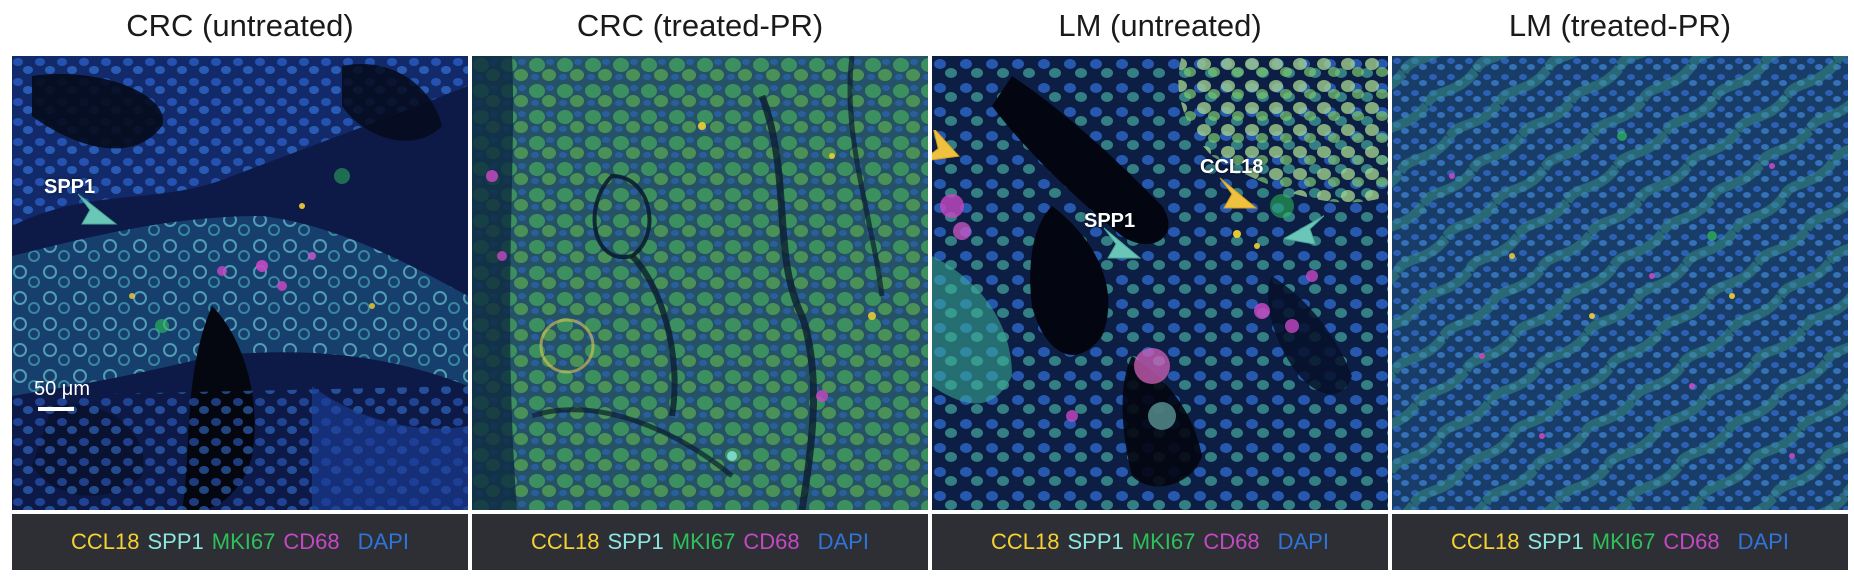  I want to click on panel-title: LM (untreated), so click(1160, 26).